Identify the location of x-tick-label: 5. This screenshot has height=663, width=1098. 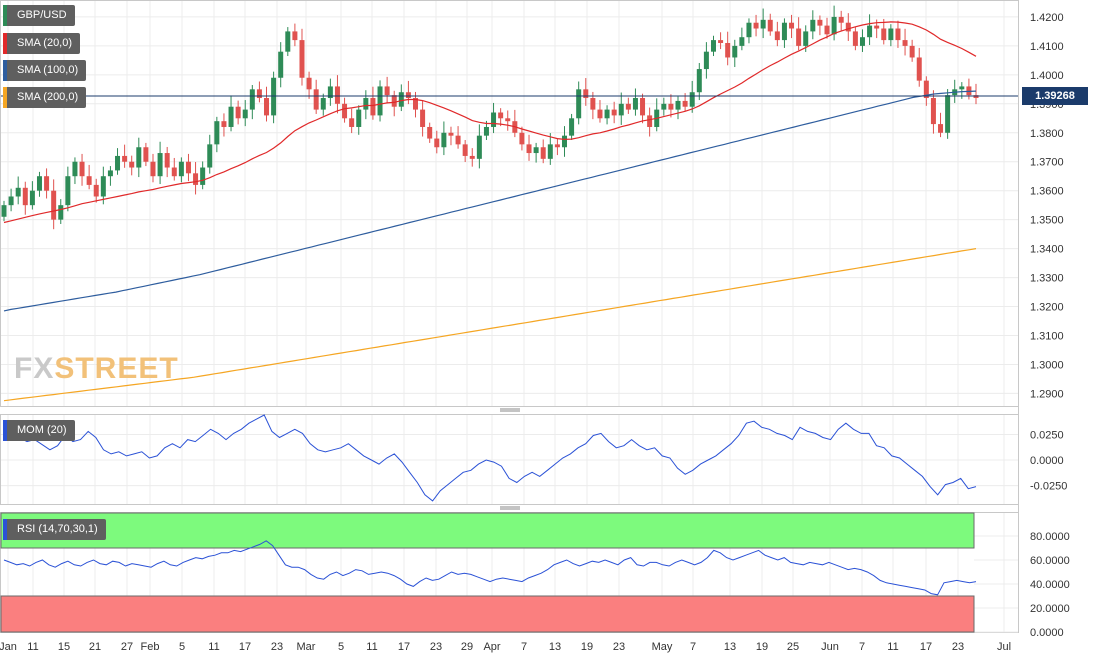
(182, 647).